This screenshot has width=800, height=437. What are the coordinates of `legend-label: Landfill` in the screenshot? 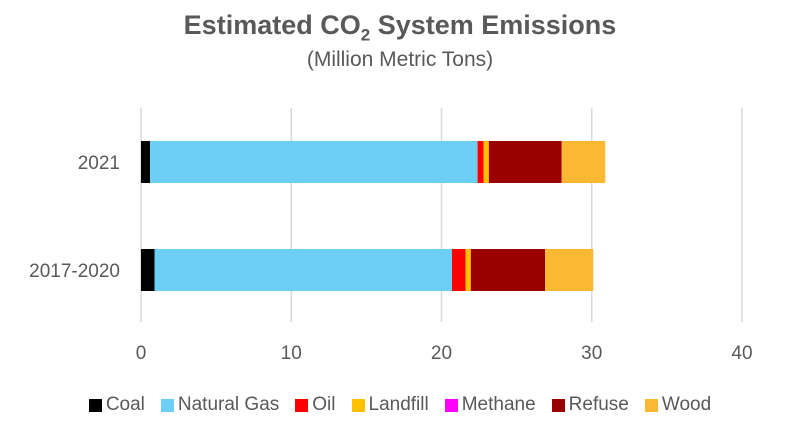 It's located at (398, 404).